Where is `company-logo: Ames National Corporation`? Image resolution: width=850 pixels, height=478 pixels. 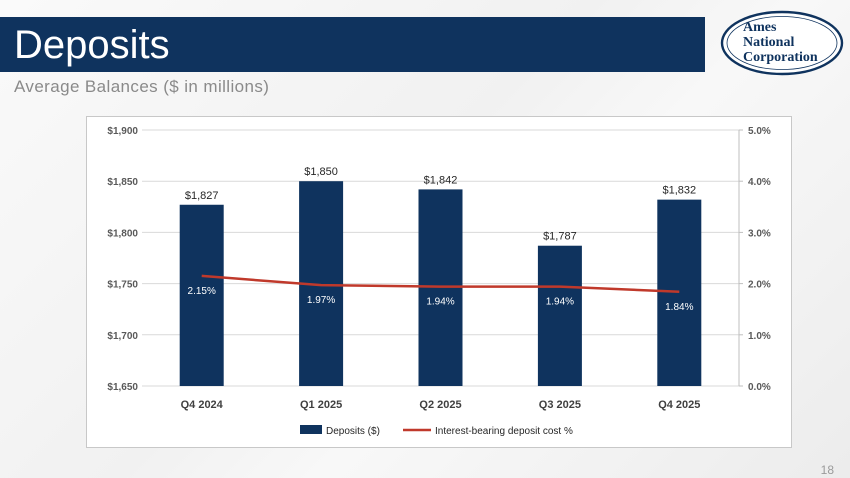 company-logo: Ames National Corporation is located at coordinates (781, 42).